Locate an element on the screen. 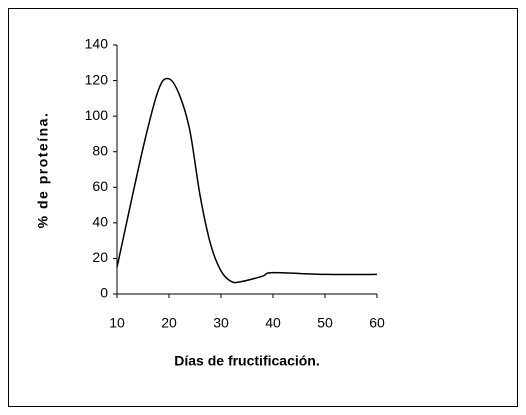 Image resolution: width=526 pixels, height=415 pixels. y-tick-label: 60 is located at coordinates (100, 186).